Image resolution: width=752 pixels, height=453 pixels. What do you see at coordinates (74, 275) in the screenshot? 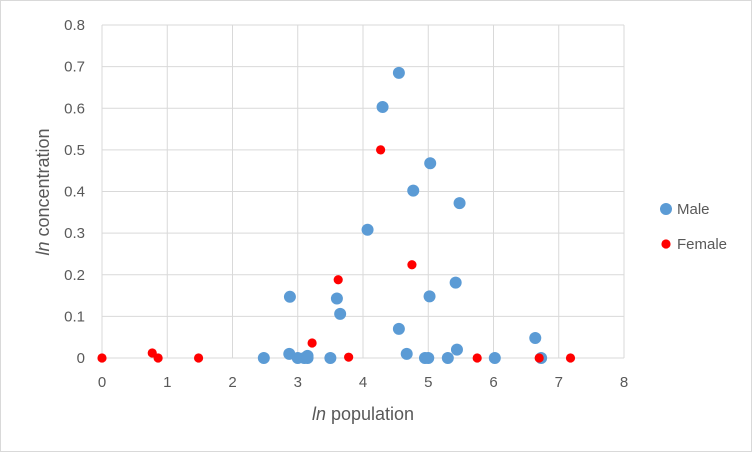
I see `y-tick-label: 0.2` at bounding box center [74, 275].